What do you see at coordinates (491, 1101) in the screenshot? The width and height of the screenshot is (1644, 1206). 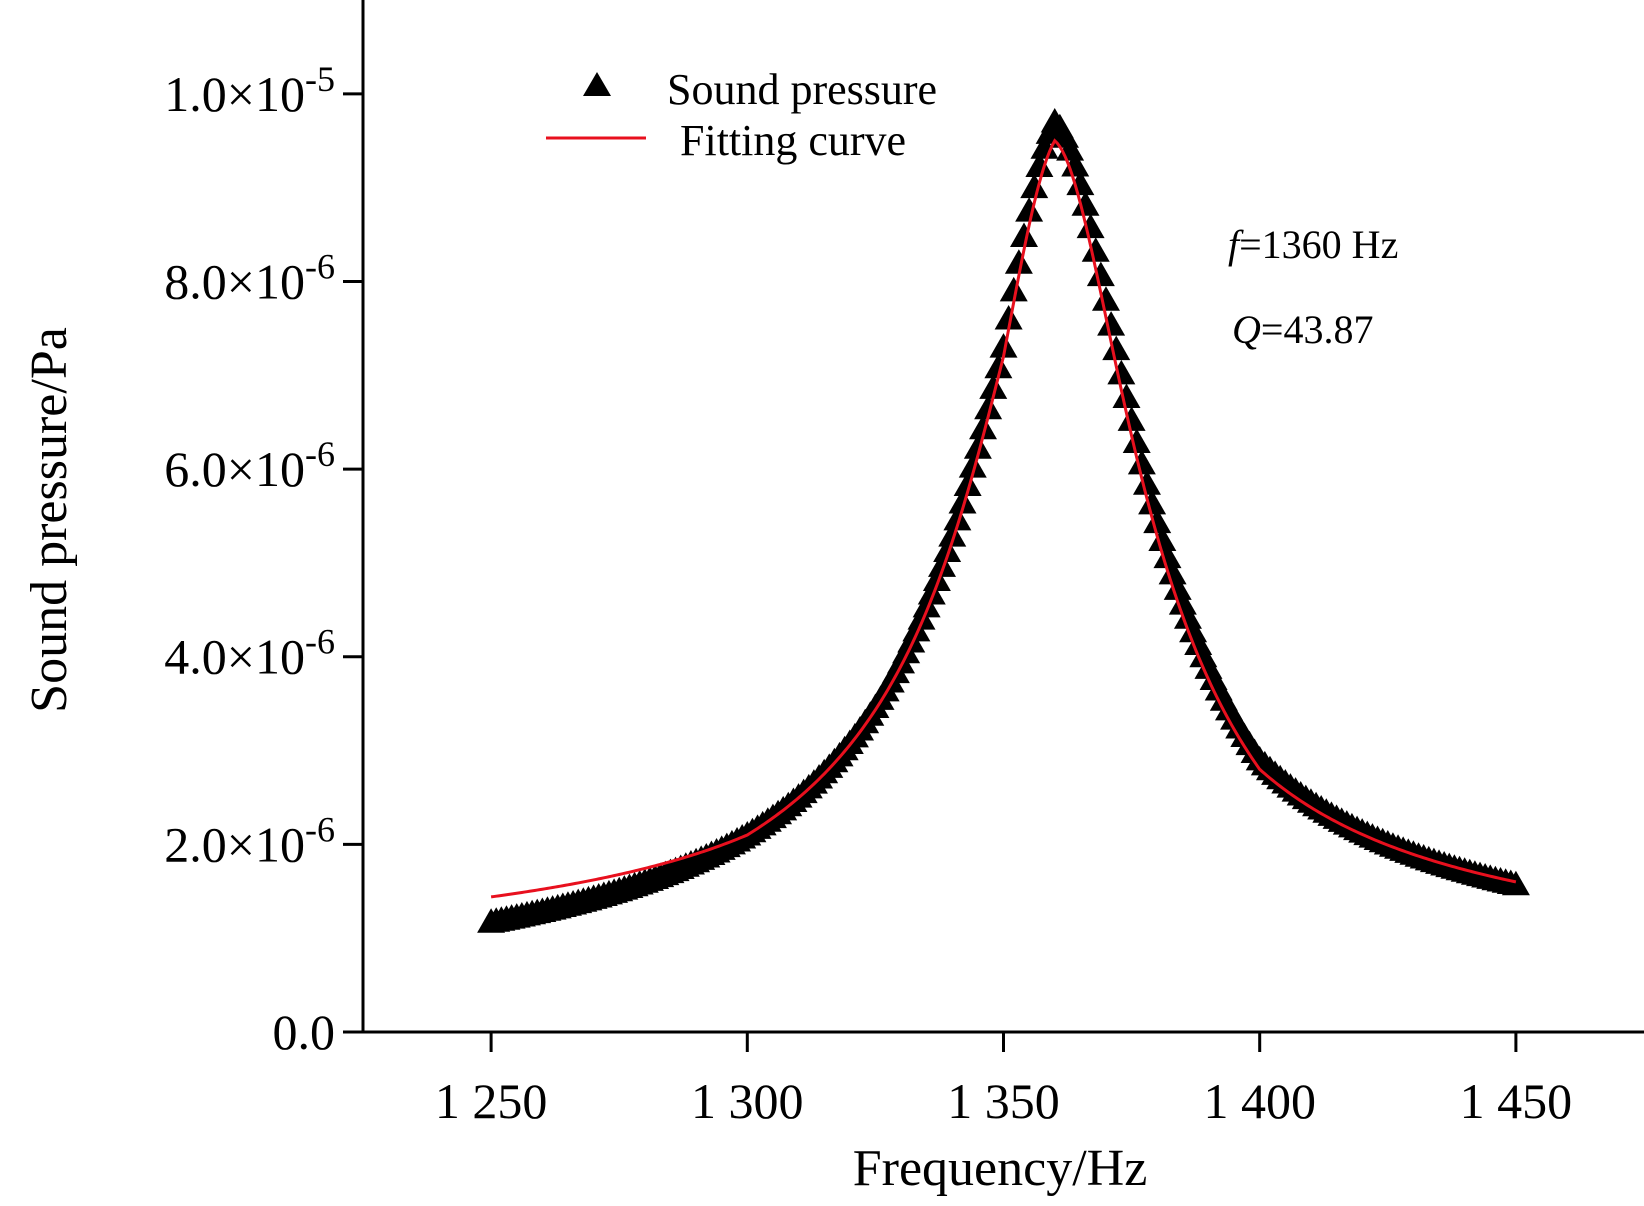 I see `x-tick-label: 1 250` at bounding box center [491, 1101].